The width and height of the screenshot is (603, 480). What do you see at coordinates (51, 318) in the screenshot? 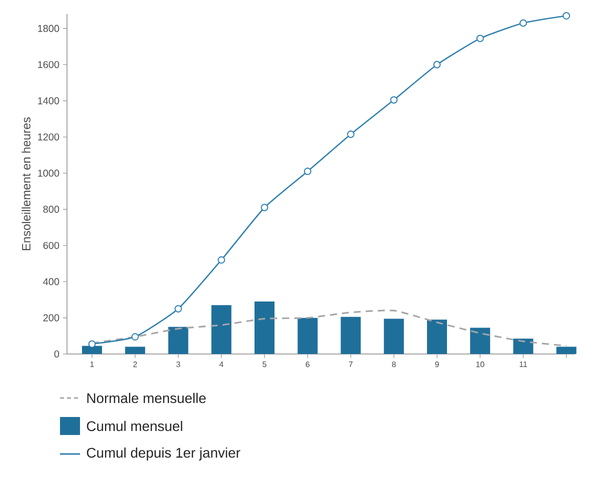
I see `y-tick-label: 200` at bounding box center [51, 318].